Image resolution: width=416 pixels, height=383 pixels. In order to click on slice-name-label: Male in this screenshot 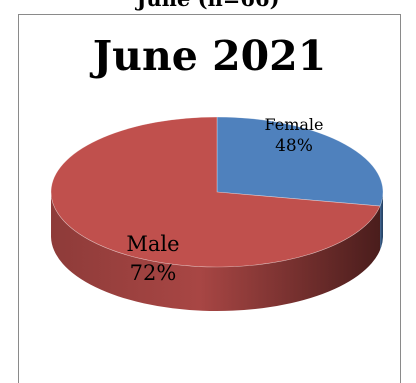, I will do `click(152, 244)`.